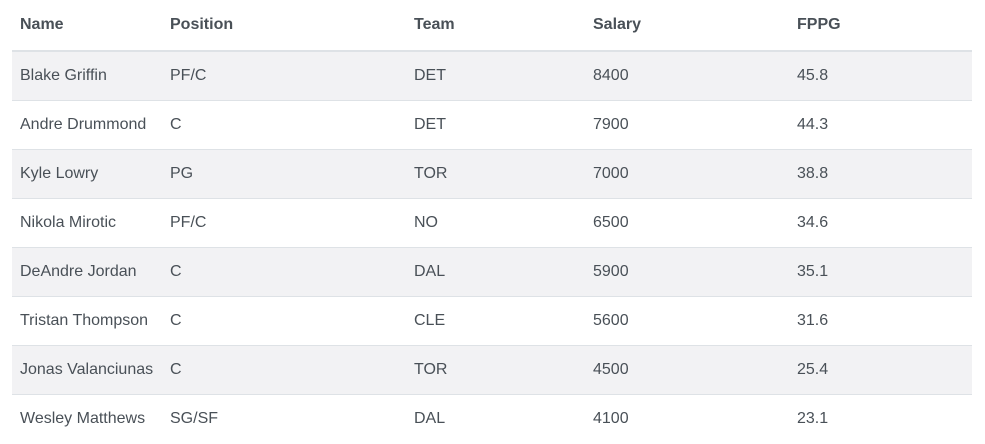 The width and height of the screenshot is (985, 444). I want to click on cell-name: Nikola Mirotic, so click(87, 222).